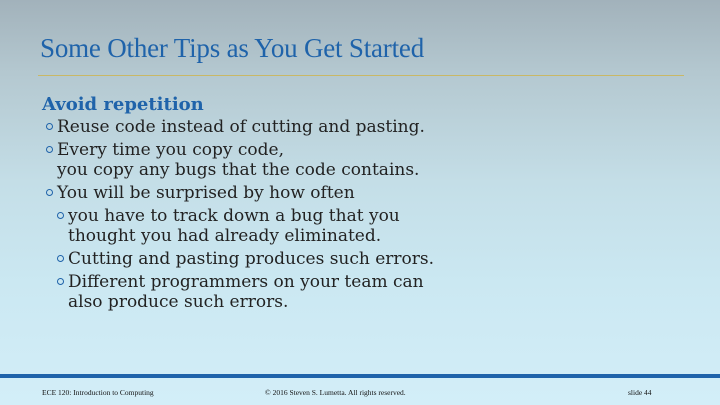 The width and height of the screenshot is (720, 405). What do you see at coordinates (246, 282) in the screenshot?
I see `bullet-line: Different programmers on your team can` at bounding box center [246, 282].